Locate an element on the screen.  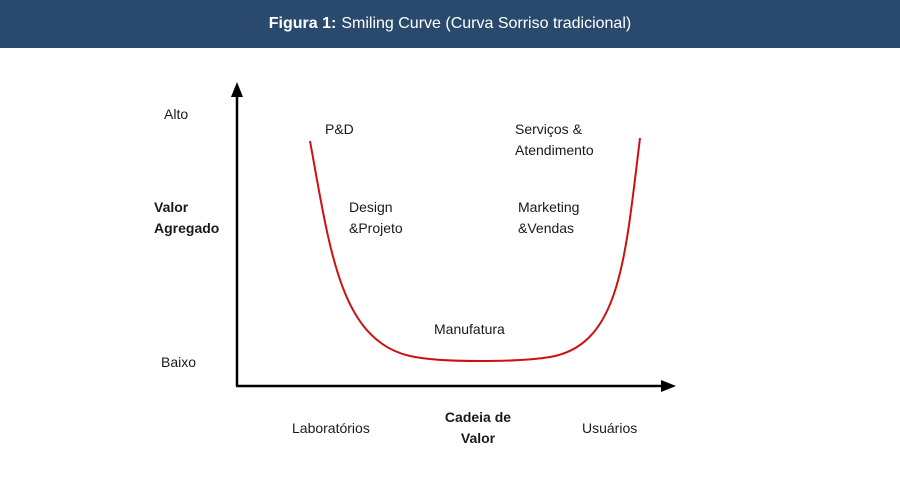
x-axis-title: Cadeia de Valor is located at coordinates (478, 428).